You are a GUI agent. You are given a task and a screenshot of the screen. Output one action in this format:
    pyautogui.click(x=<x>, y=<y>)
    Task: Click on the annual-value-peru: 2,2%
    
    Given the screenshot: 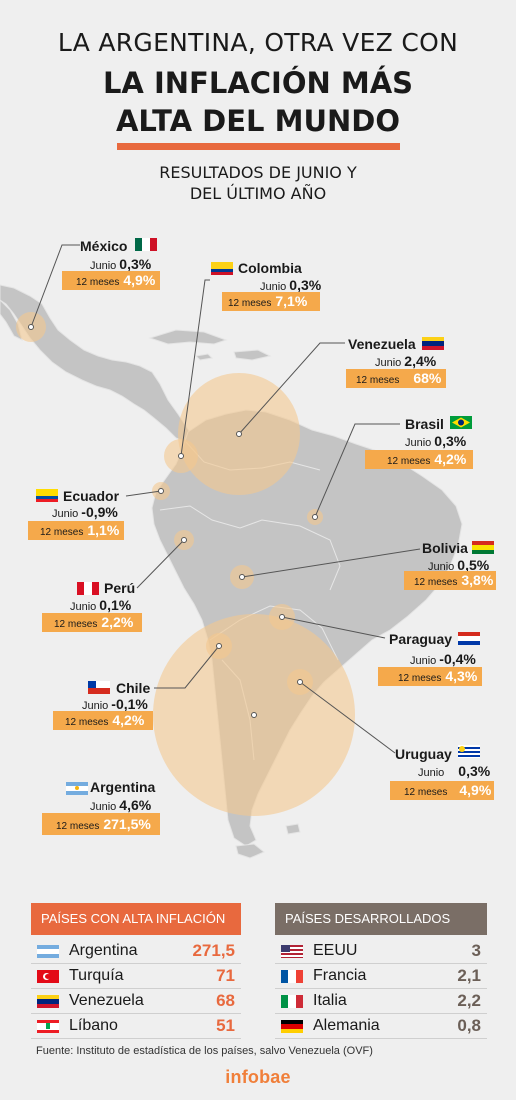 What is the action you would take?
    pyautogui.click(x=117, y=622)
    